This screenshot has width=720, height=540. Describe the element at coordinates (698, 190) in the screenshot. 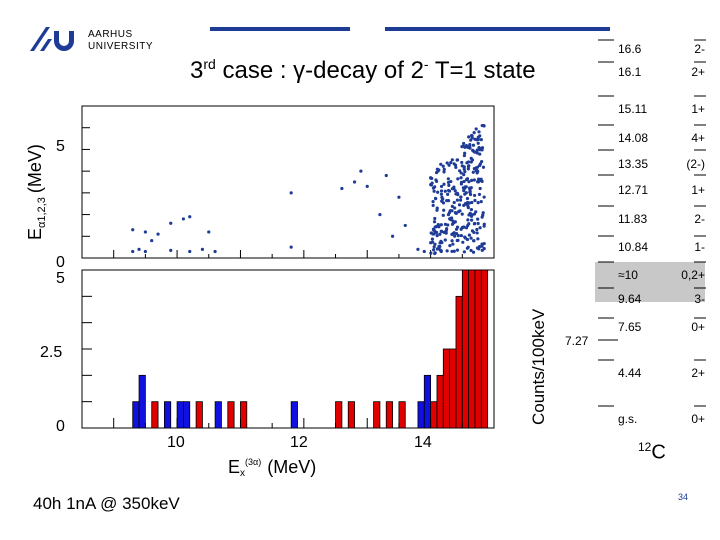

I see `level-jpi: 1+` at that location.